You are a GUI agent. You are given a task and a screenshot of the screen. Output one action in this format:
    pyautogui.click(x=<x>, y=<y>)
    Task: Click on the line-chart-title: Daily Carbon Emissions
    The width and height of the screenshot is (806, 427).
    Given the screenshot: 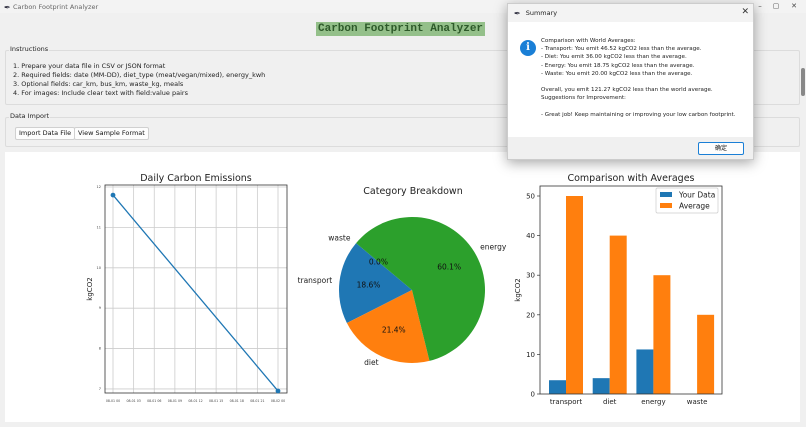 What is the action you would take?
    pyautogui.click(x=196, y=178)
    